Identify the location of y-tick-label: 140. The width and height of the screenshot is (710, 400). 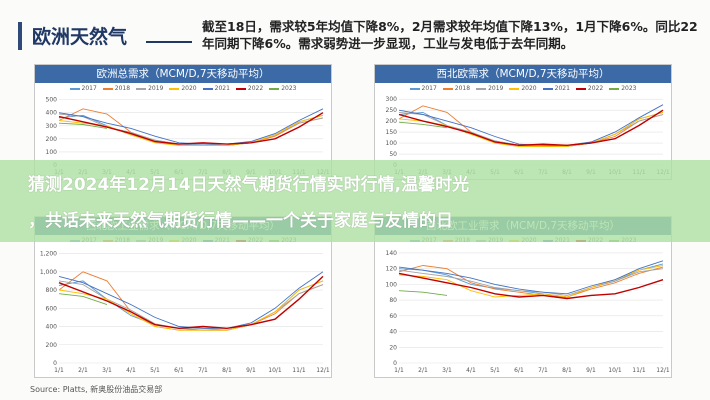
(392, 253).